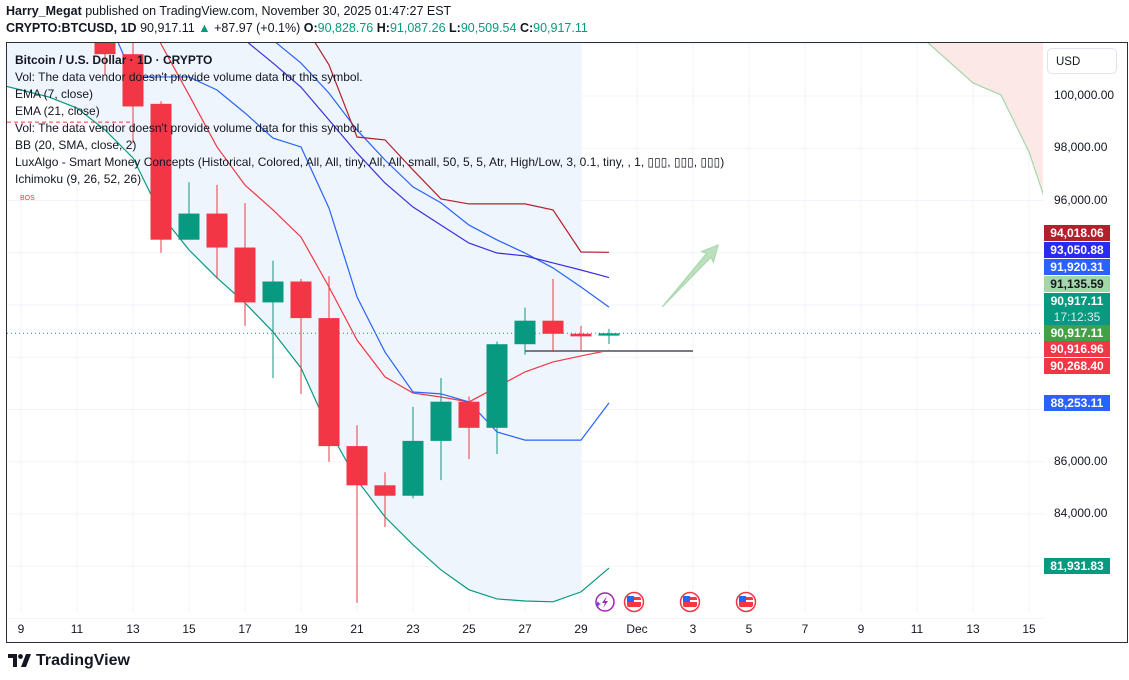  I want to click on time-axis: 9 11 13 15 17 19 21 23 25 27 29 Dec 3 5 7 9 11 13 15, so click(527, 629).